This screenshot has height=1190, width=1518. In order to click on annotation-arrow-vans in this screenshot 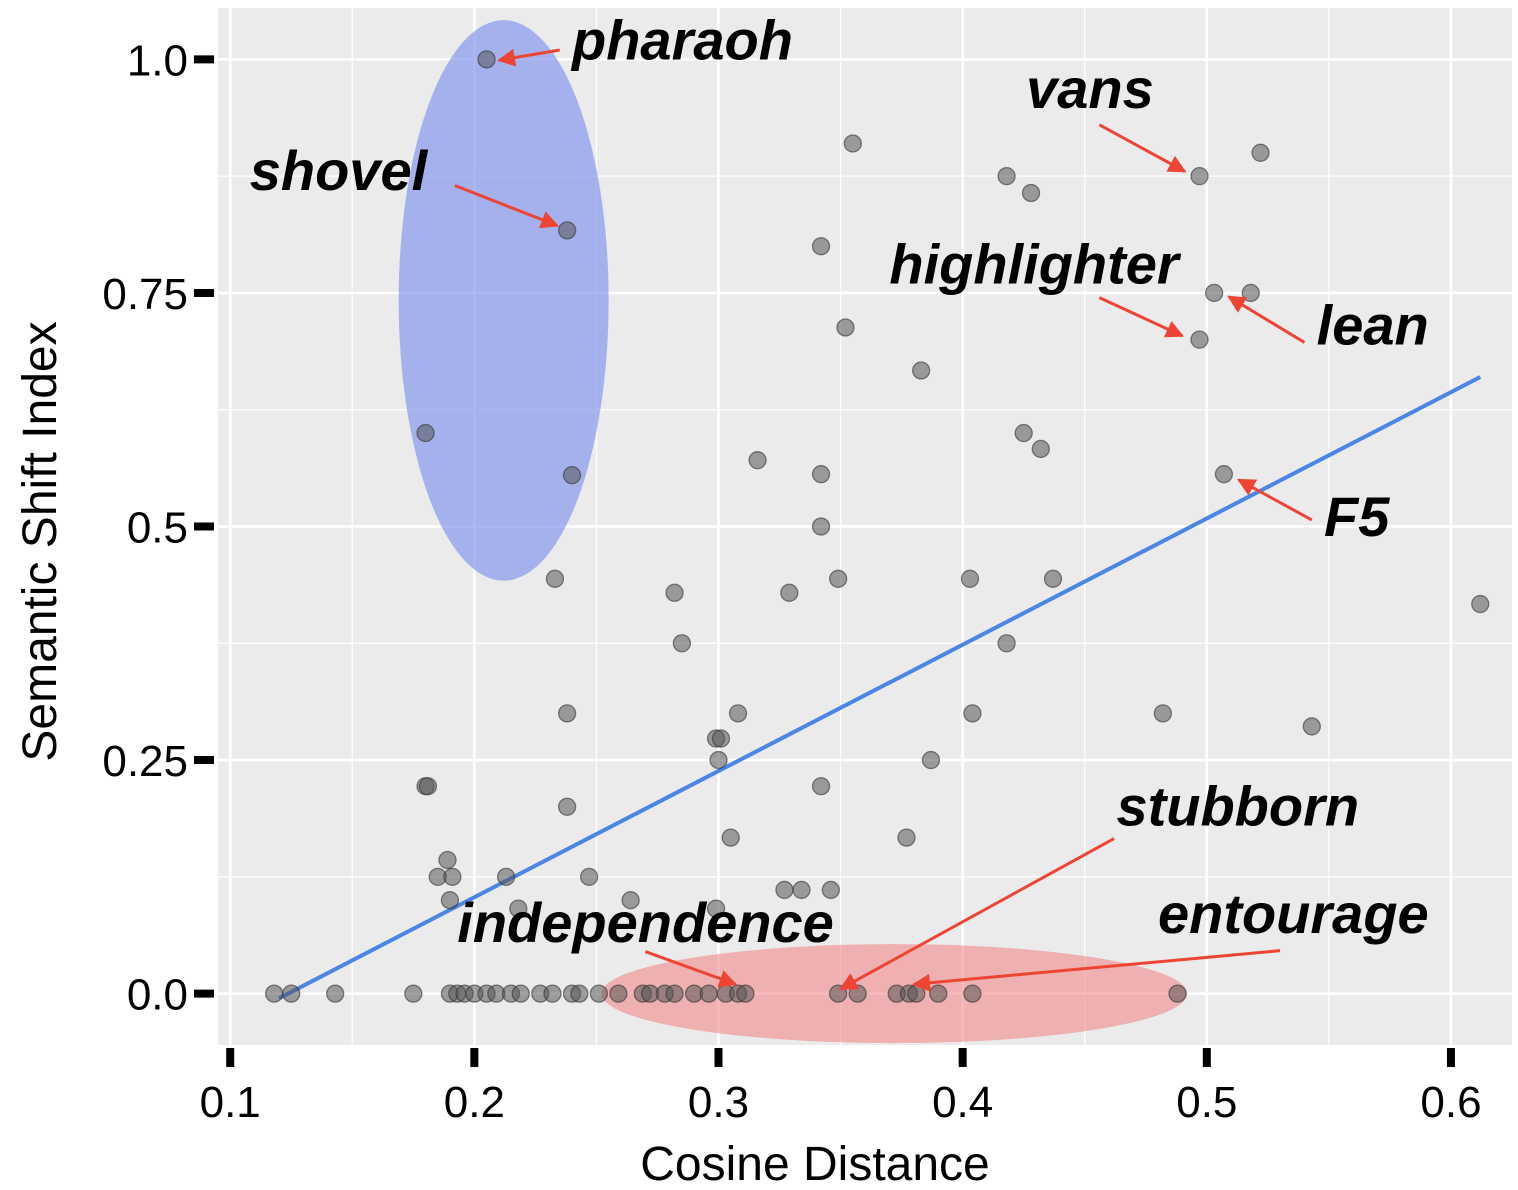, I will do `click(1142, 148)`.